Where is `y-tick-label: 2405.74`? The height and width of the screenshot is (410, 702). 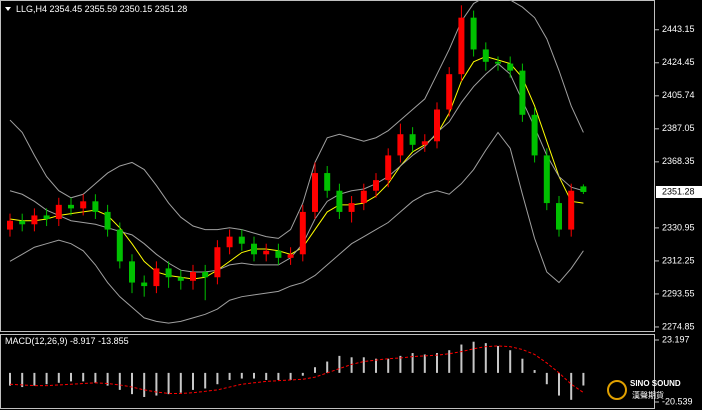 y-tick-label: 2405.74 is located at coordinates (678, 95).